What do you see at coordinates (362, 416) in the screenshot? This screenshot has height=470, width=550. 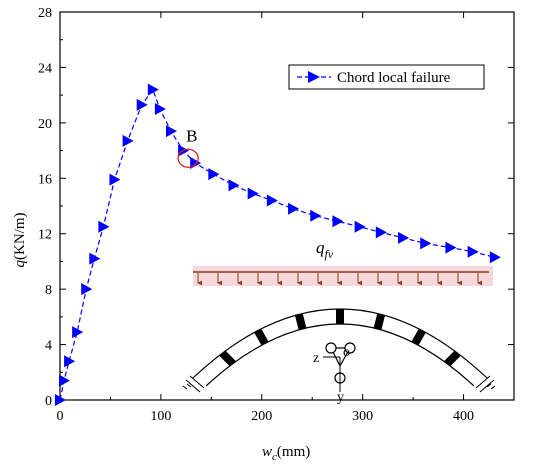 I see `x-tick-label: 300` at bounding box center [362, 416].